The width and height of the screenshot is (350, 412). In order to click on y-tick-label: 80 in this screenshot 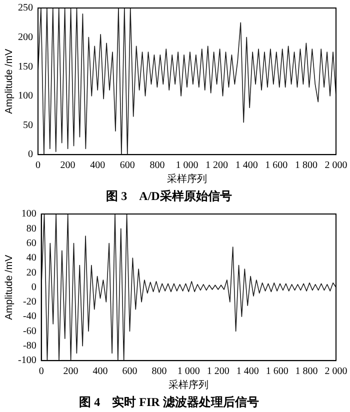, I will do `click(31, 228)`.